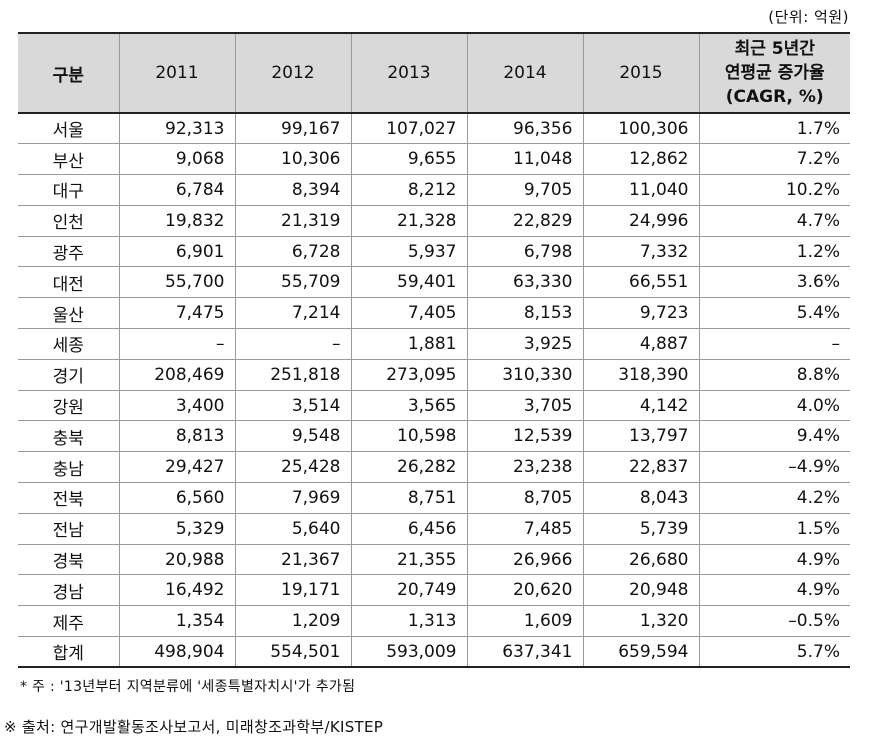 This screenshot has height=742, width=871. I want to click on value-cell: 11,040, so click(640, 190).